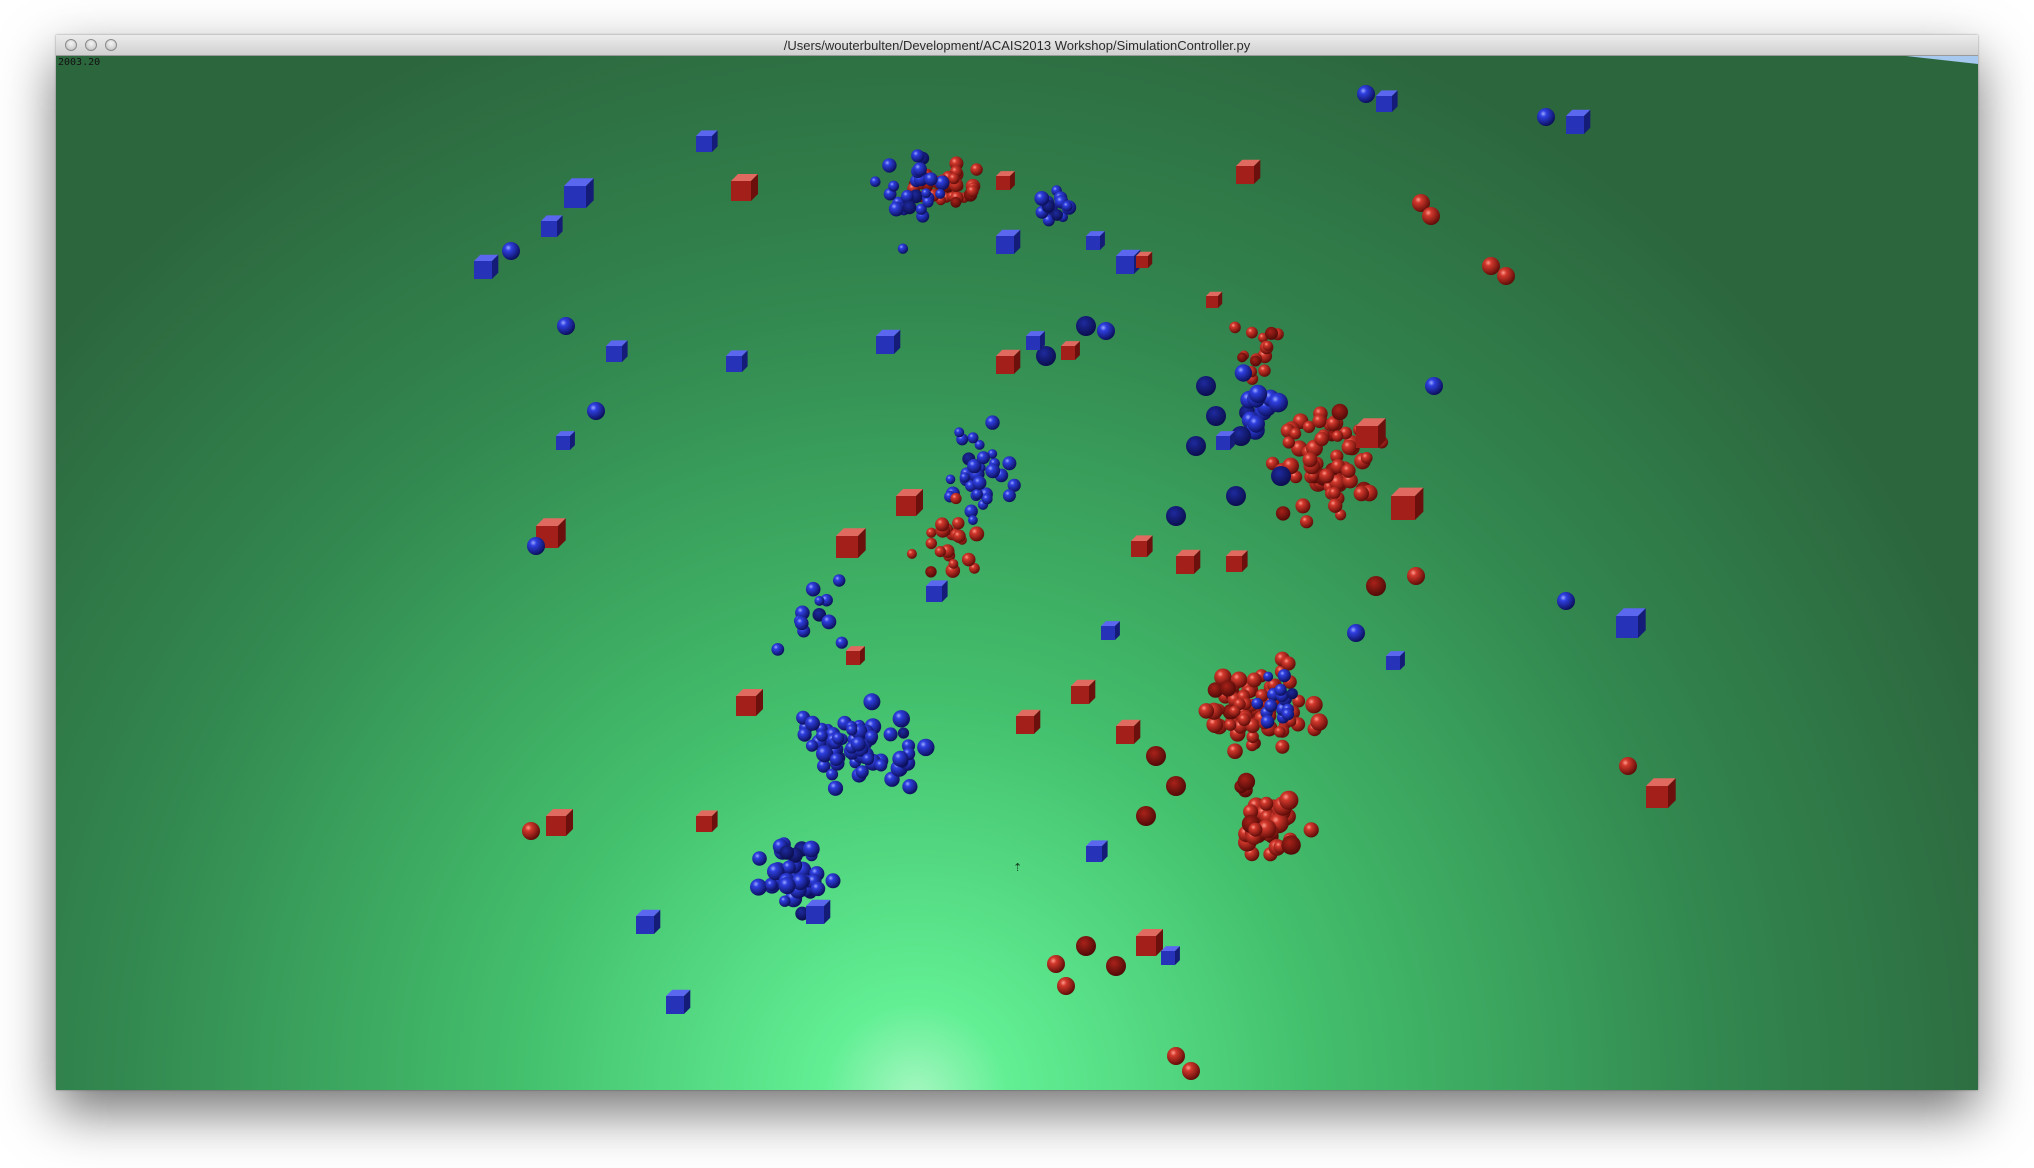  Describe the element at coordinates (111, 45) in the screenshot. I see `zoom-button` at that location.